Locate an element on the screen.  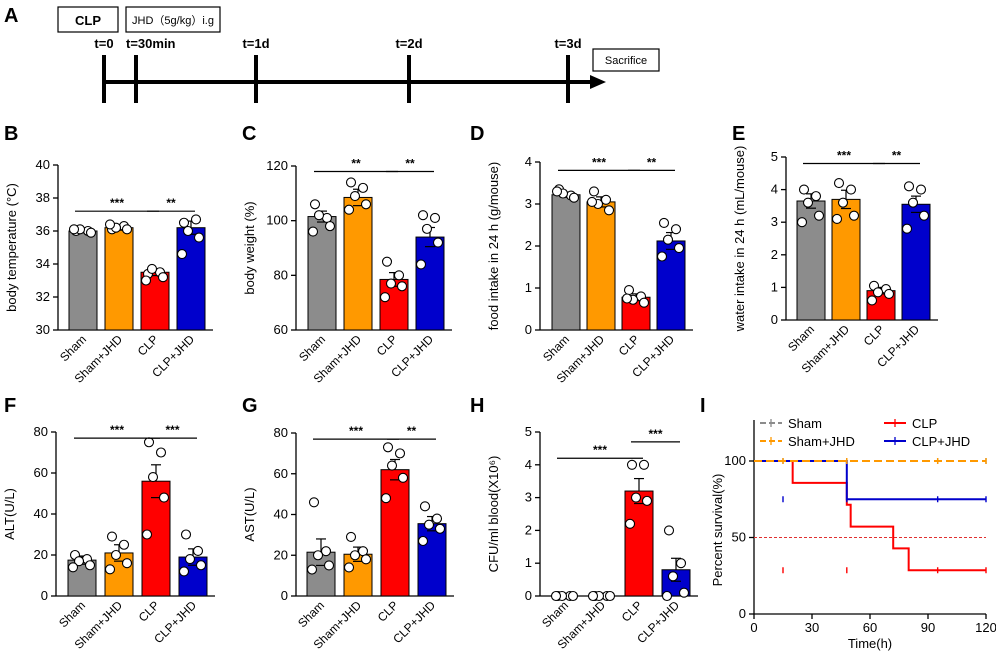
clp-box is located at coordinates (88, 19).